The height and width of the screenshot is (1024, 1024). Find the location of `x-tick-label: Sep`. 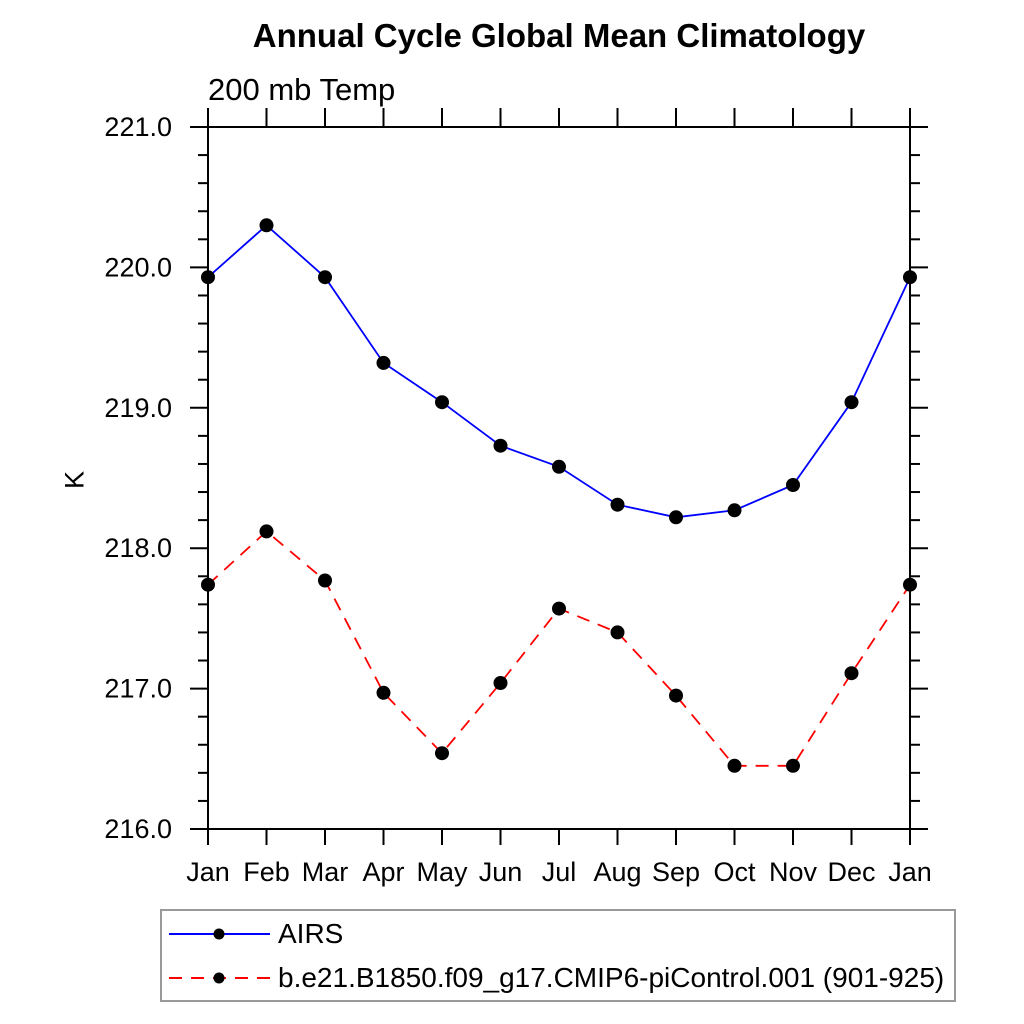

x-tick-label: Sep is located at coordinates (676, 872).